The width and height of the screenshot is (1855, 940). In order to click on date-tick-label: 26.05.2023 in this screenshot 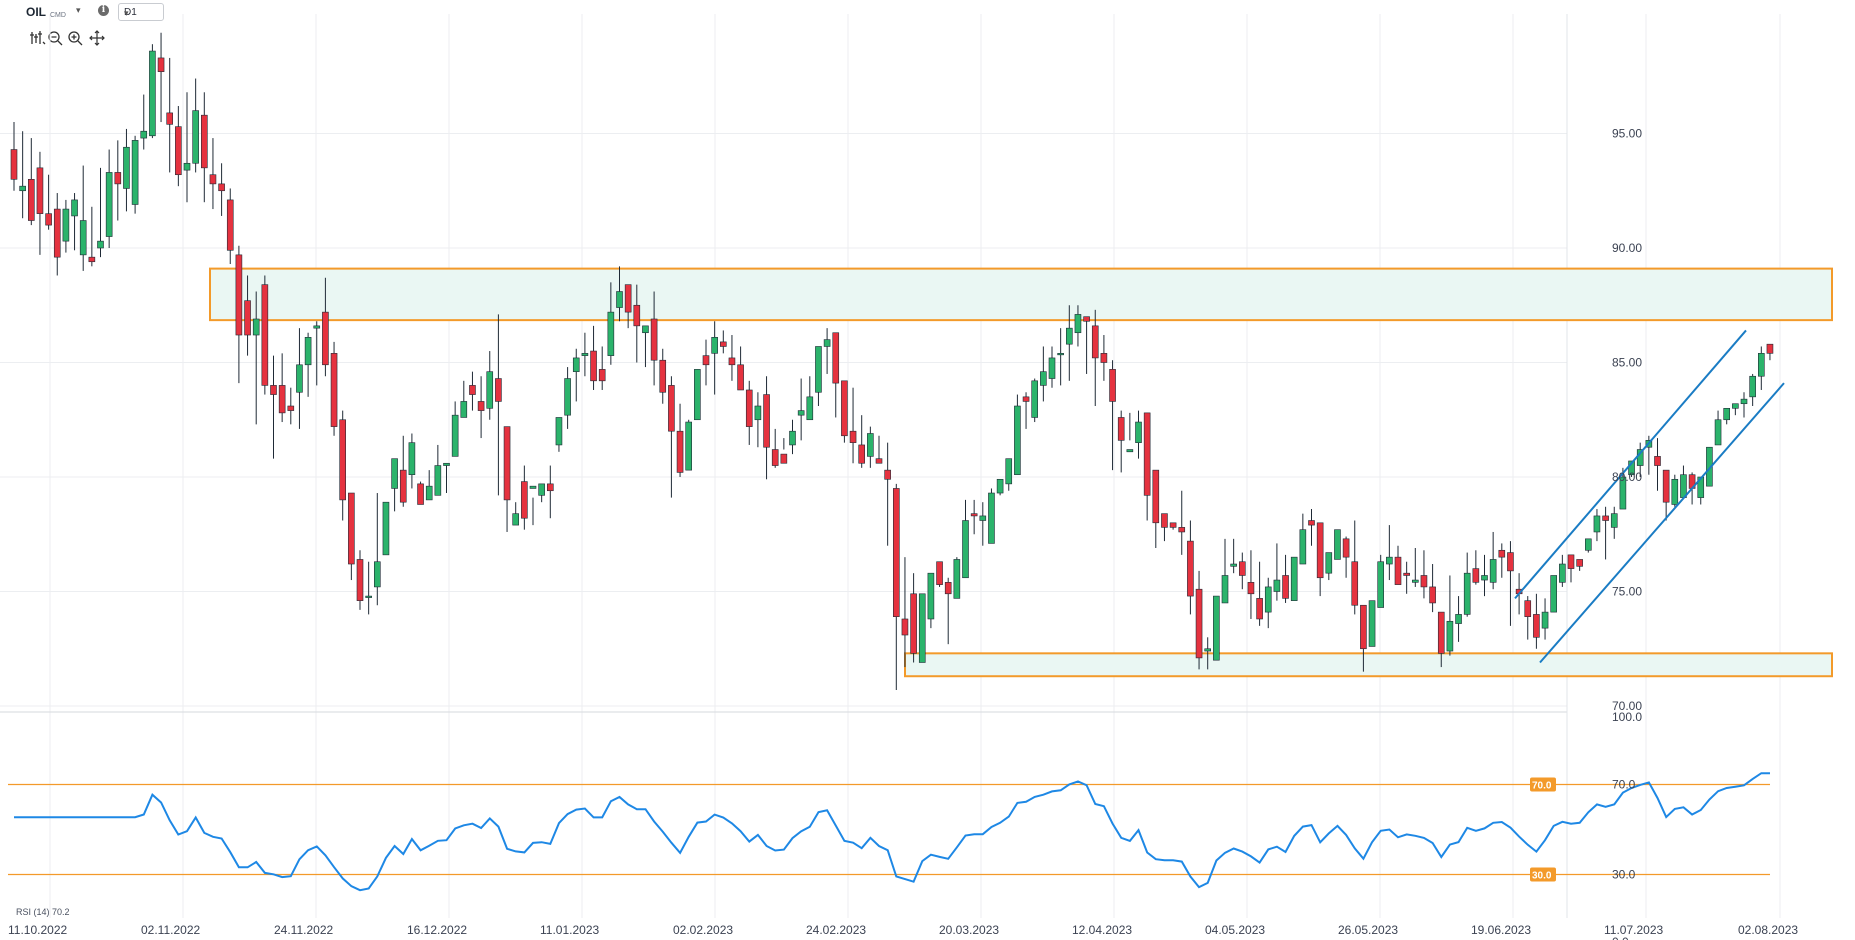, I will do `click(1368, 930)`.